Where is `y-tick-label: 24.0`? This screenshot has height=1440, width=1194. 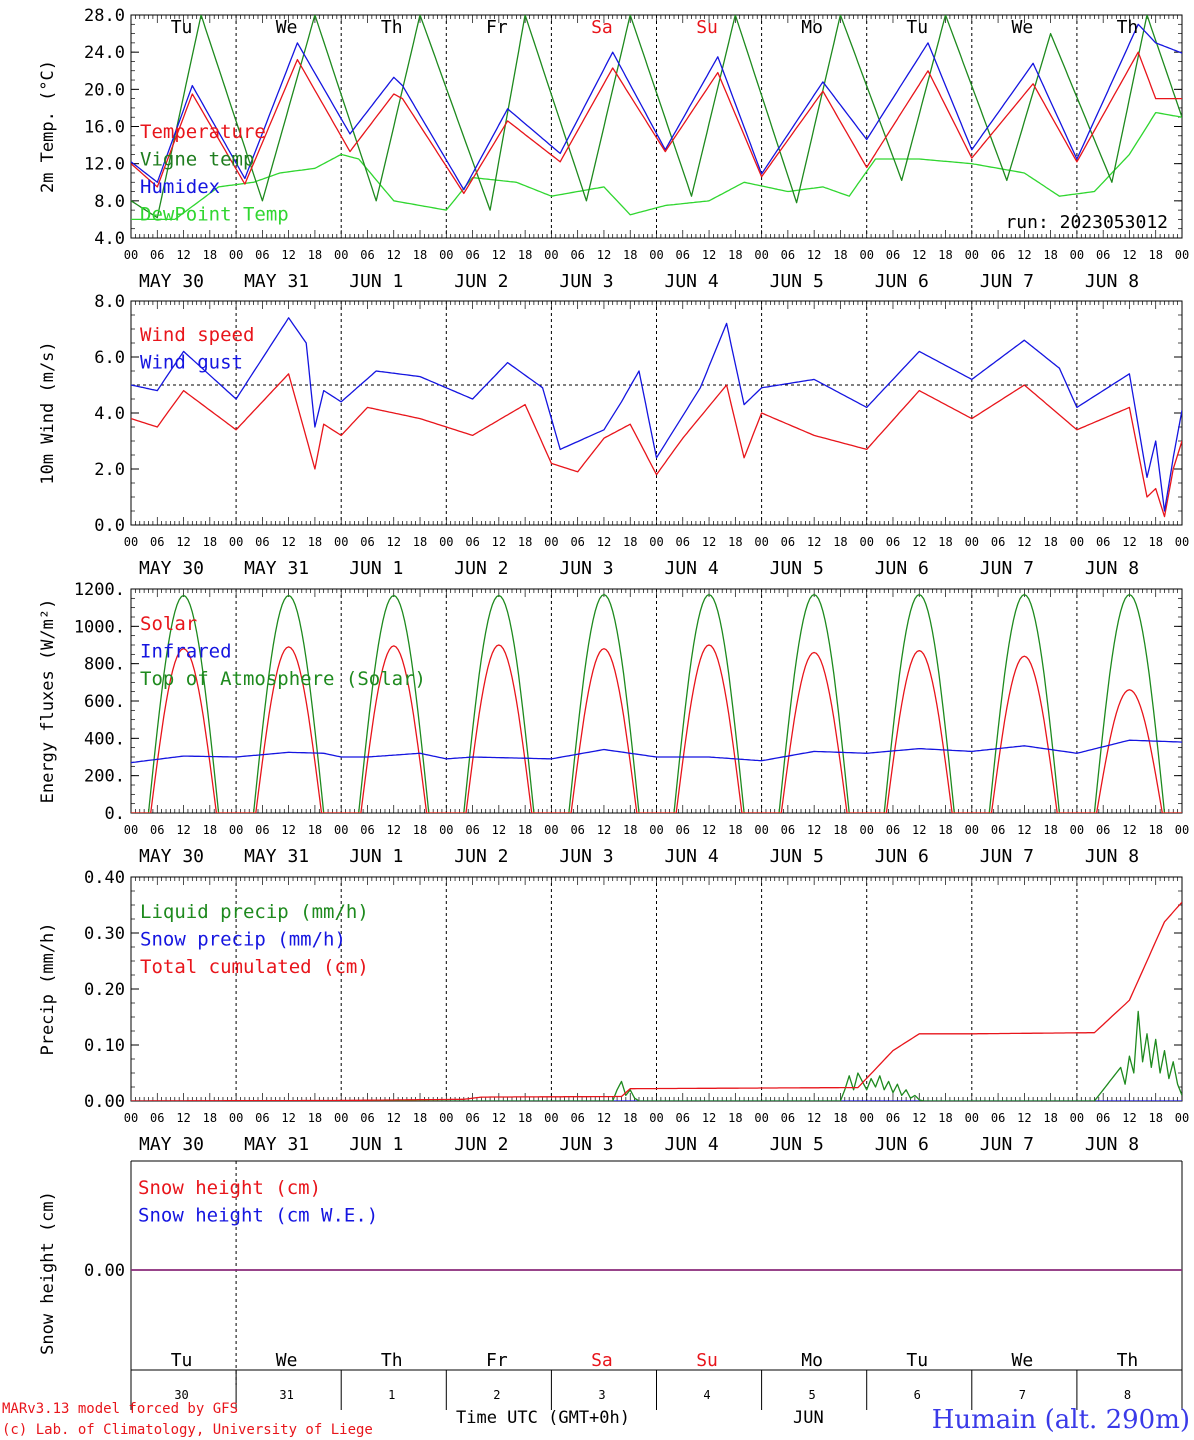 y-tick-label: 24.0 is located at coordinates (104, 53).